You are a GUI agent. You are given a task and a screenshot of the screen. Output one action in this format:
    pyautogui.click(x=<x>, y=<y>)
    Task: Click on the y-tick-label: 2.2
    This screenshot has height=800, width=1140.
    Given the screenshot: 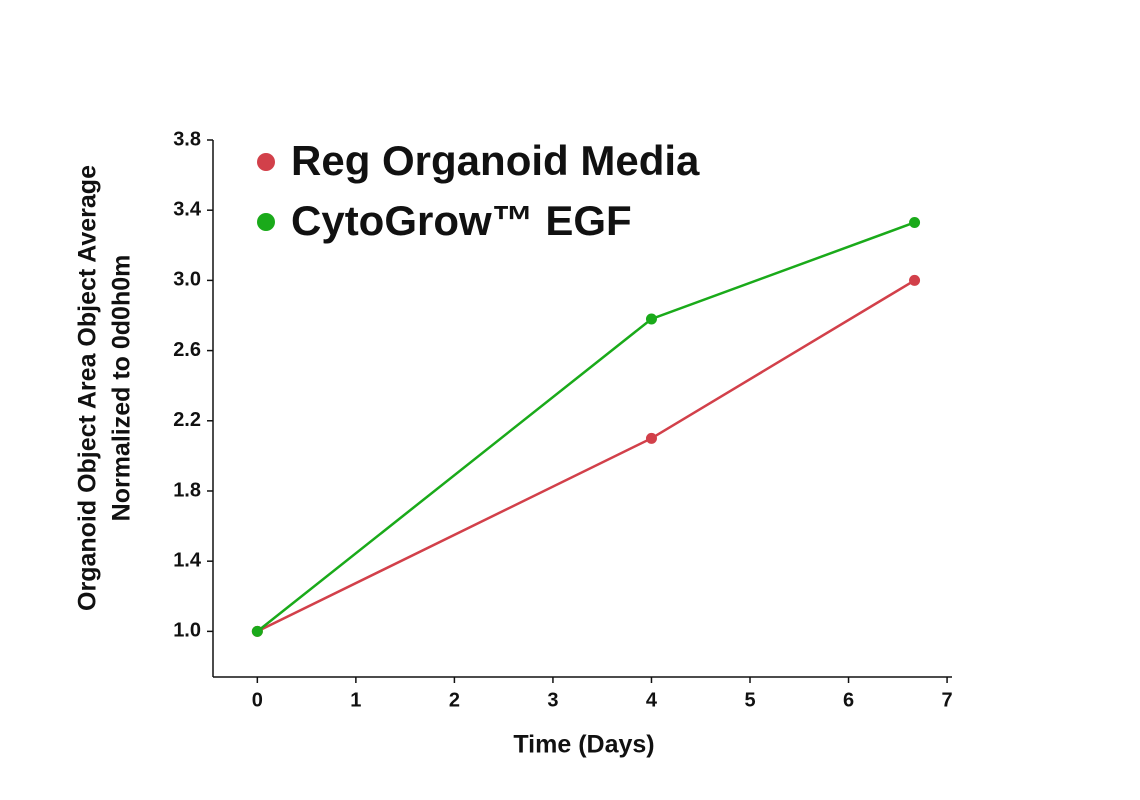 What is the action you would take?
    pyautogui.click(x=187, y=420)
    